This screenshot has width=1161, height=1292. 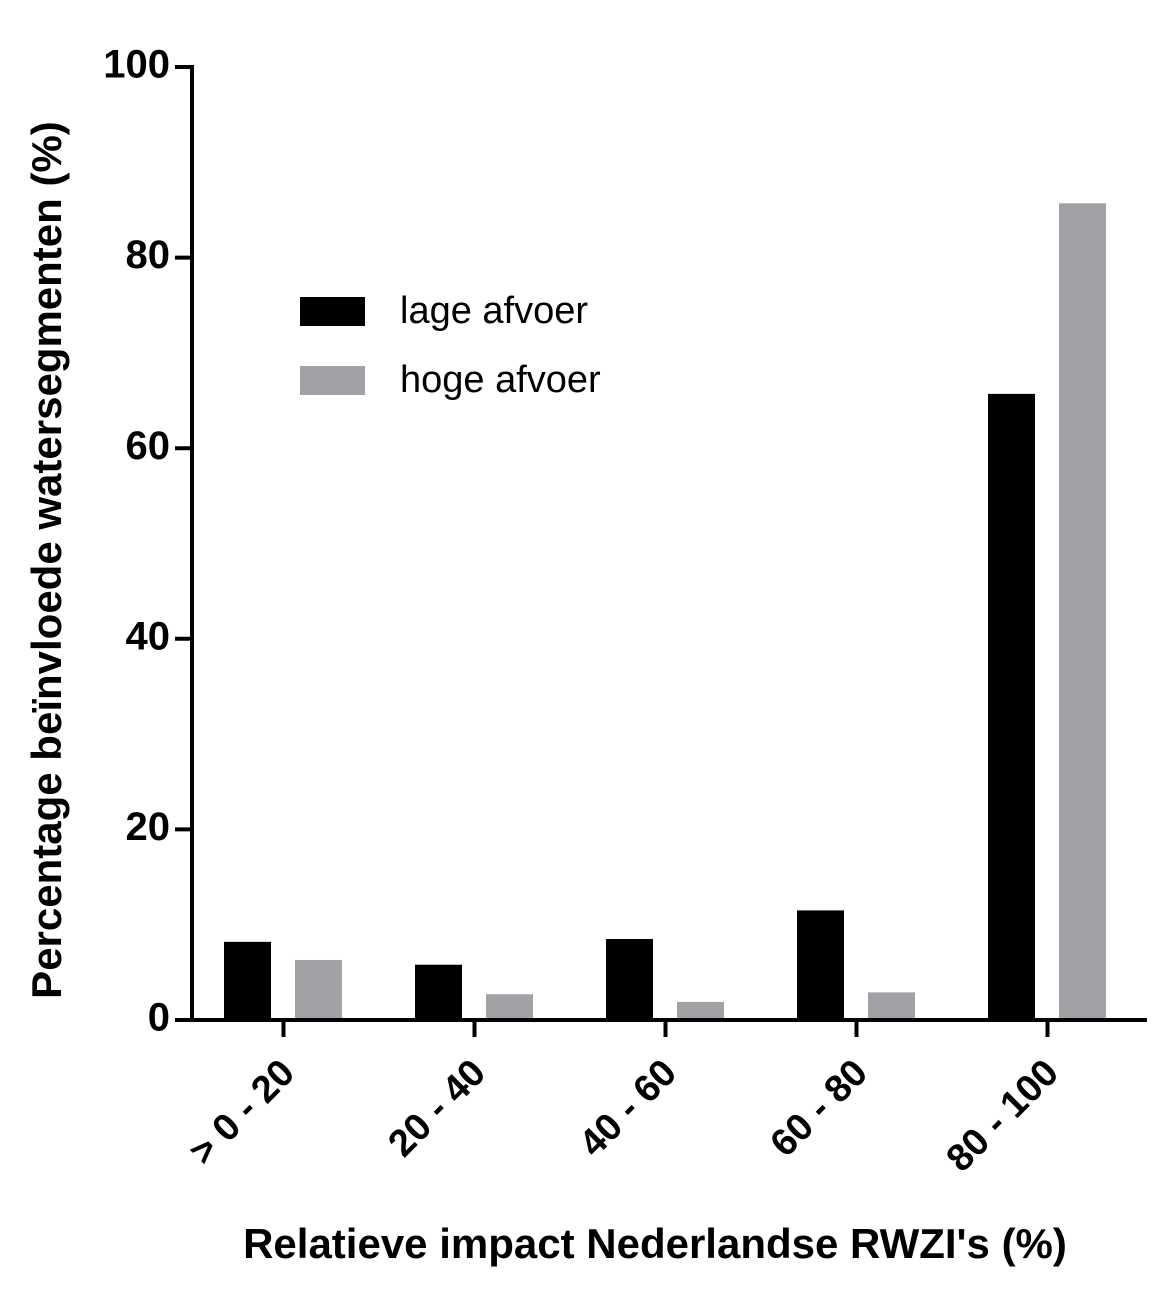 I want to click on x-tick-label: 80 - 100, so click(x=1003, y=1116).